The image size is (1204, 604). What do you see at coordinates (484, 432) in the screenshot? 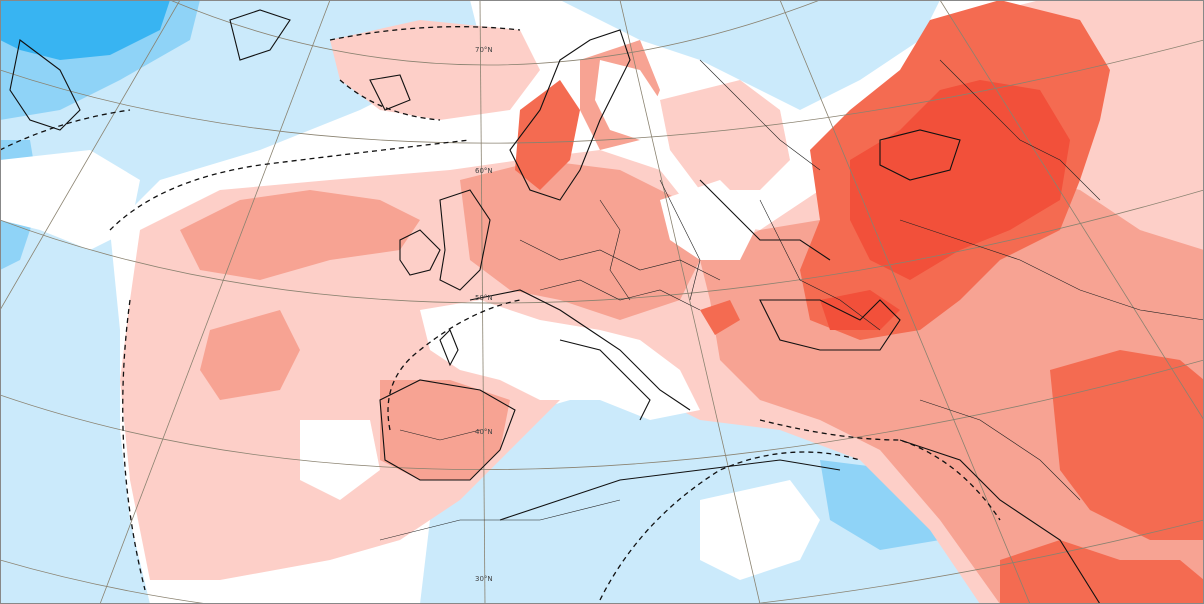
I see `lat-label-40: 40°N` at bounding box center [484, 432].